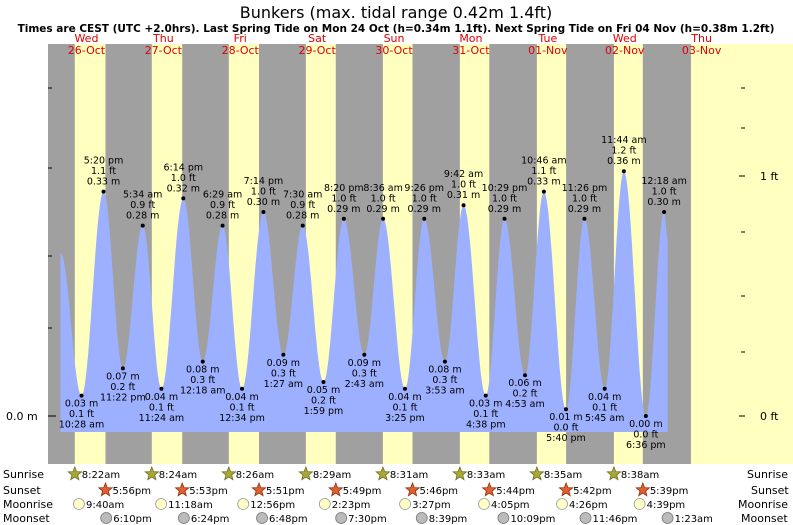 The width and height of the screenshot is (793, 525). What do you see at coordinates (264, 181) in the screenshot?
I see `tide-label-line: 7:14 pm` at bounding box center [264, 181].